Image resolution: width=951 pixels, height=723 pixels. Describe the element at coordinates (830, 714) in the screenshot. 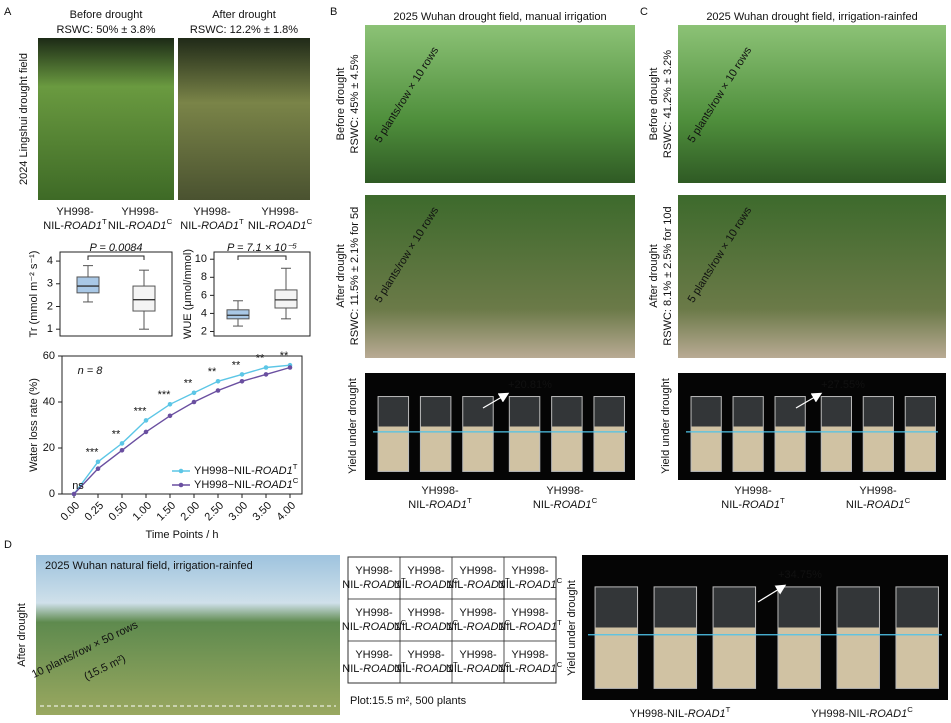

I see `text-part: YH998-` at that location.